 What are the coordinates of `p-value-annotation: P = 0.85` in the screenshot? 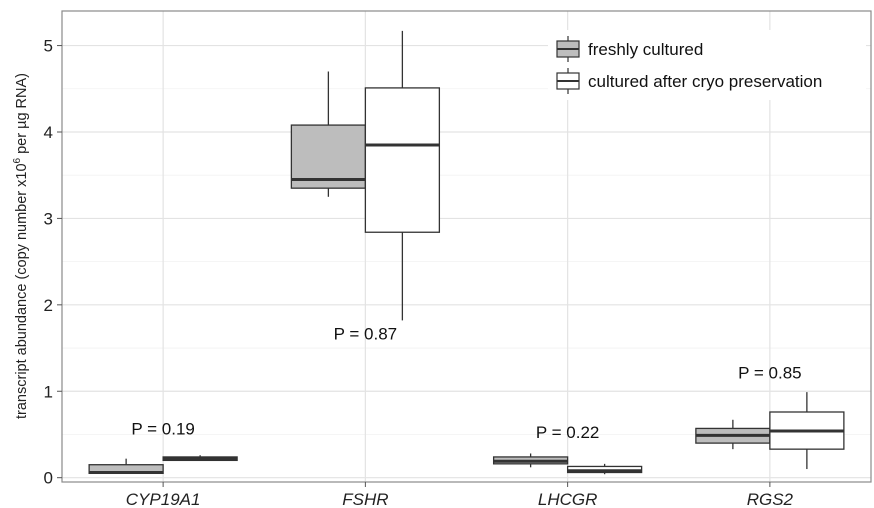 It's located at (770, 372).